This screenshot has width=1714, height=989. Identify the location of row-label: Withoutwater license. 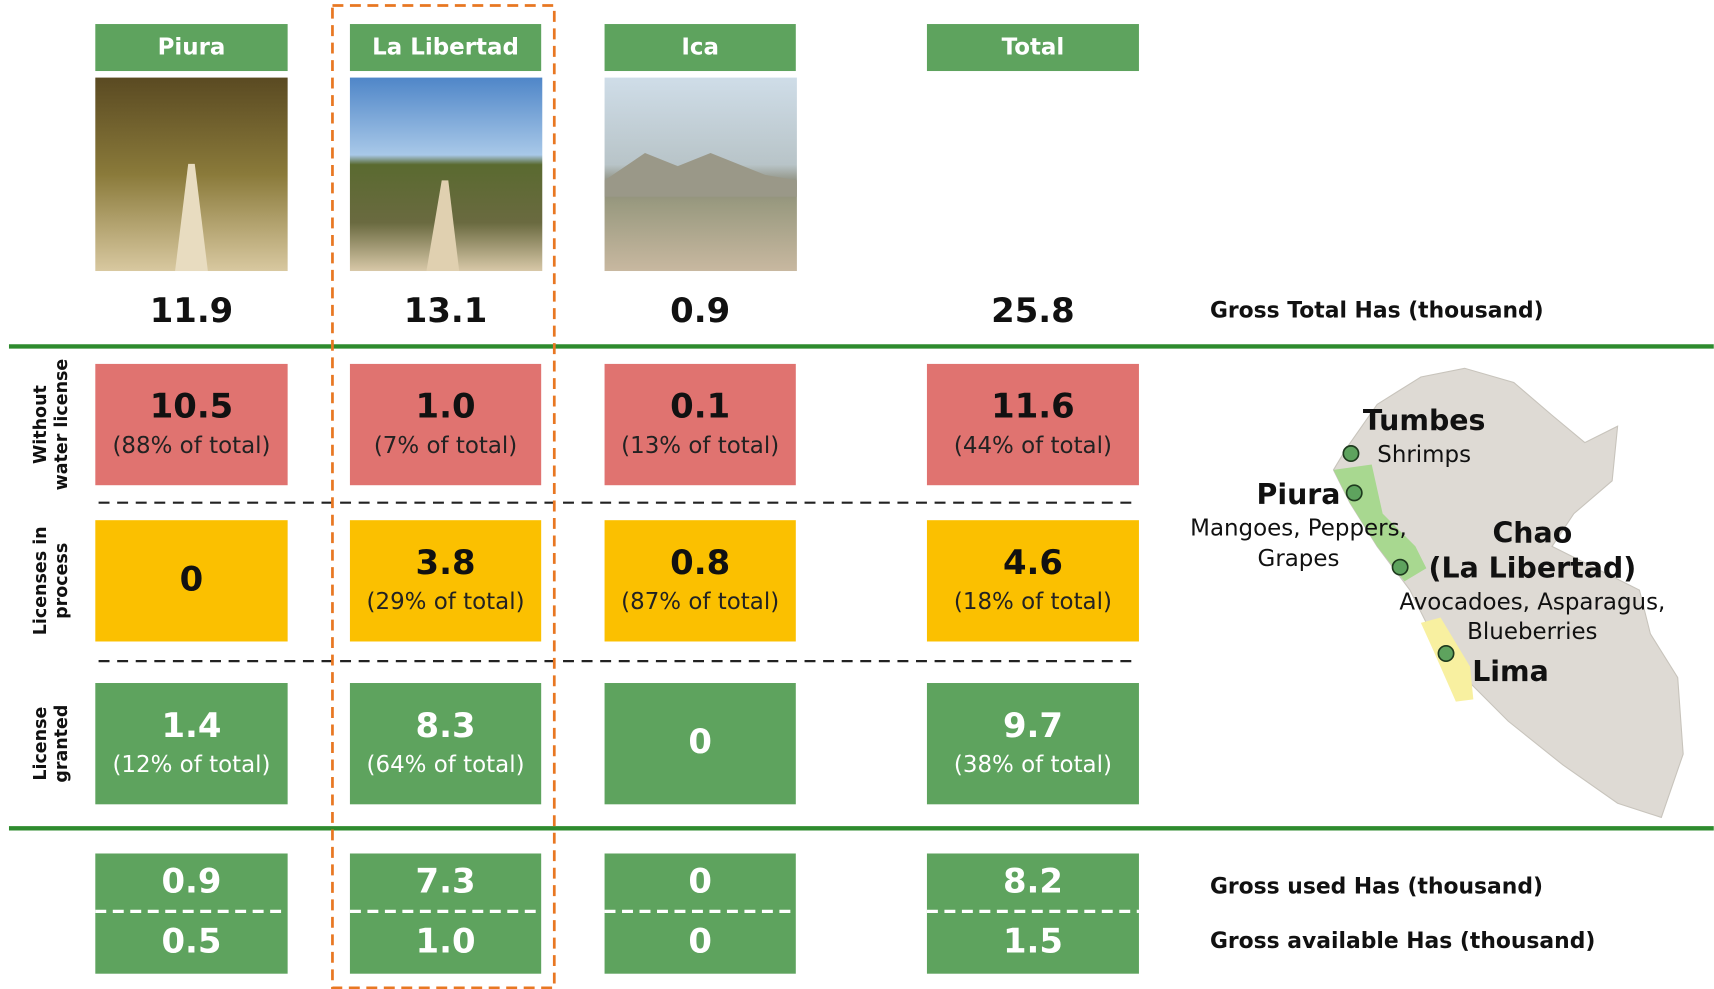
(51, 425).